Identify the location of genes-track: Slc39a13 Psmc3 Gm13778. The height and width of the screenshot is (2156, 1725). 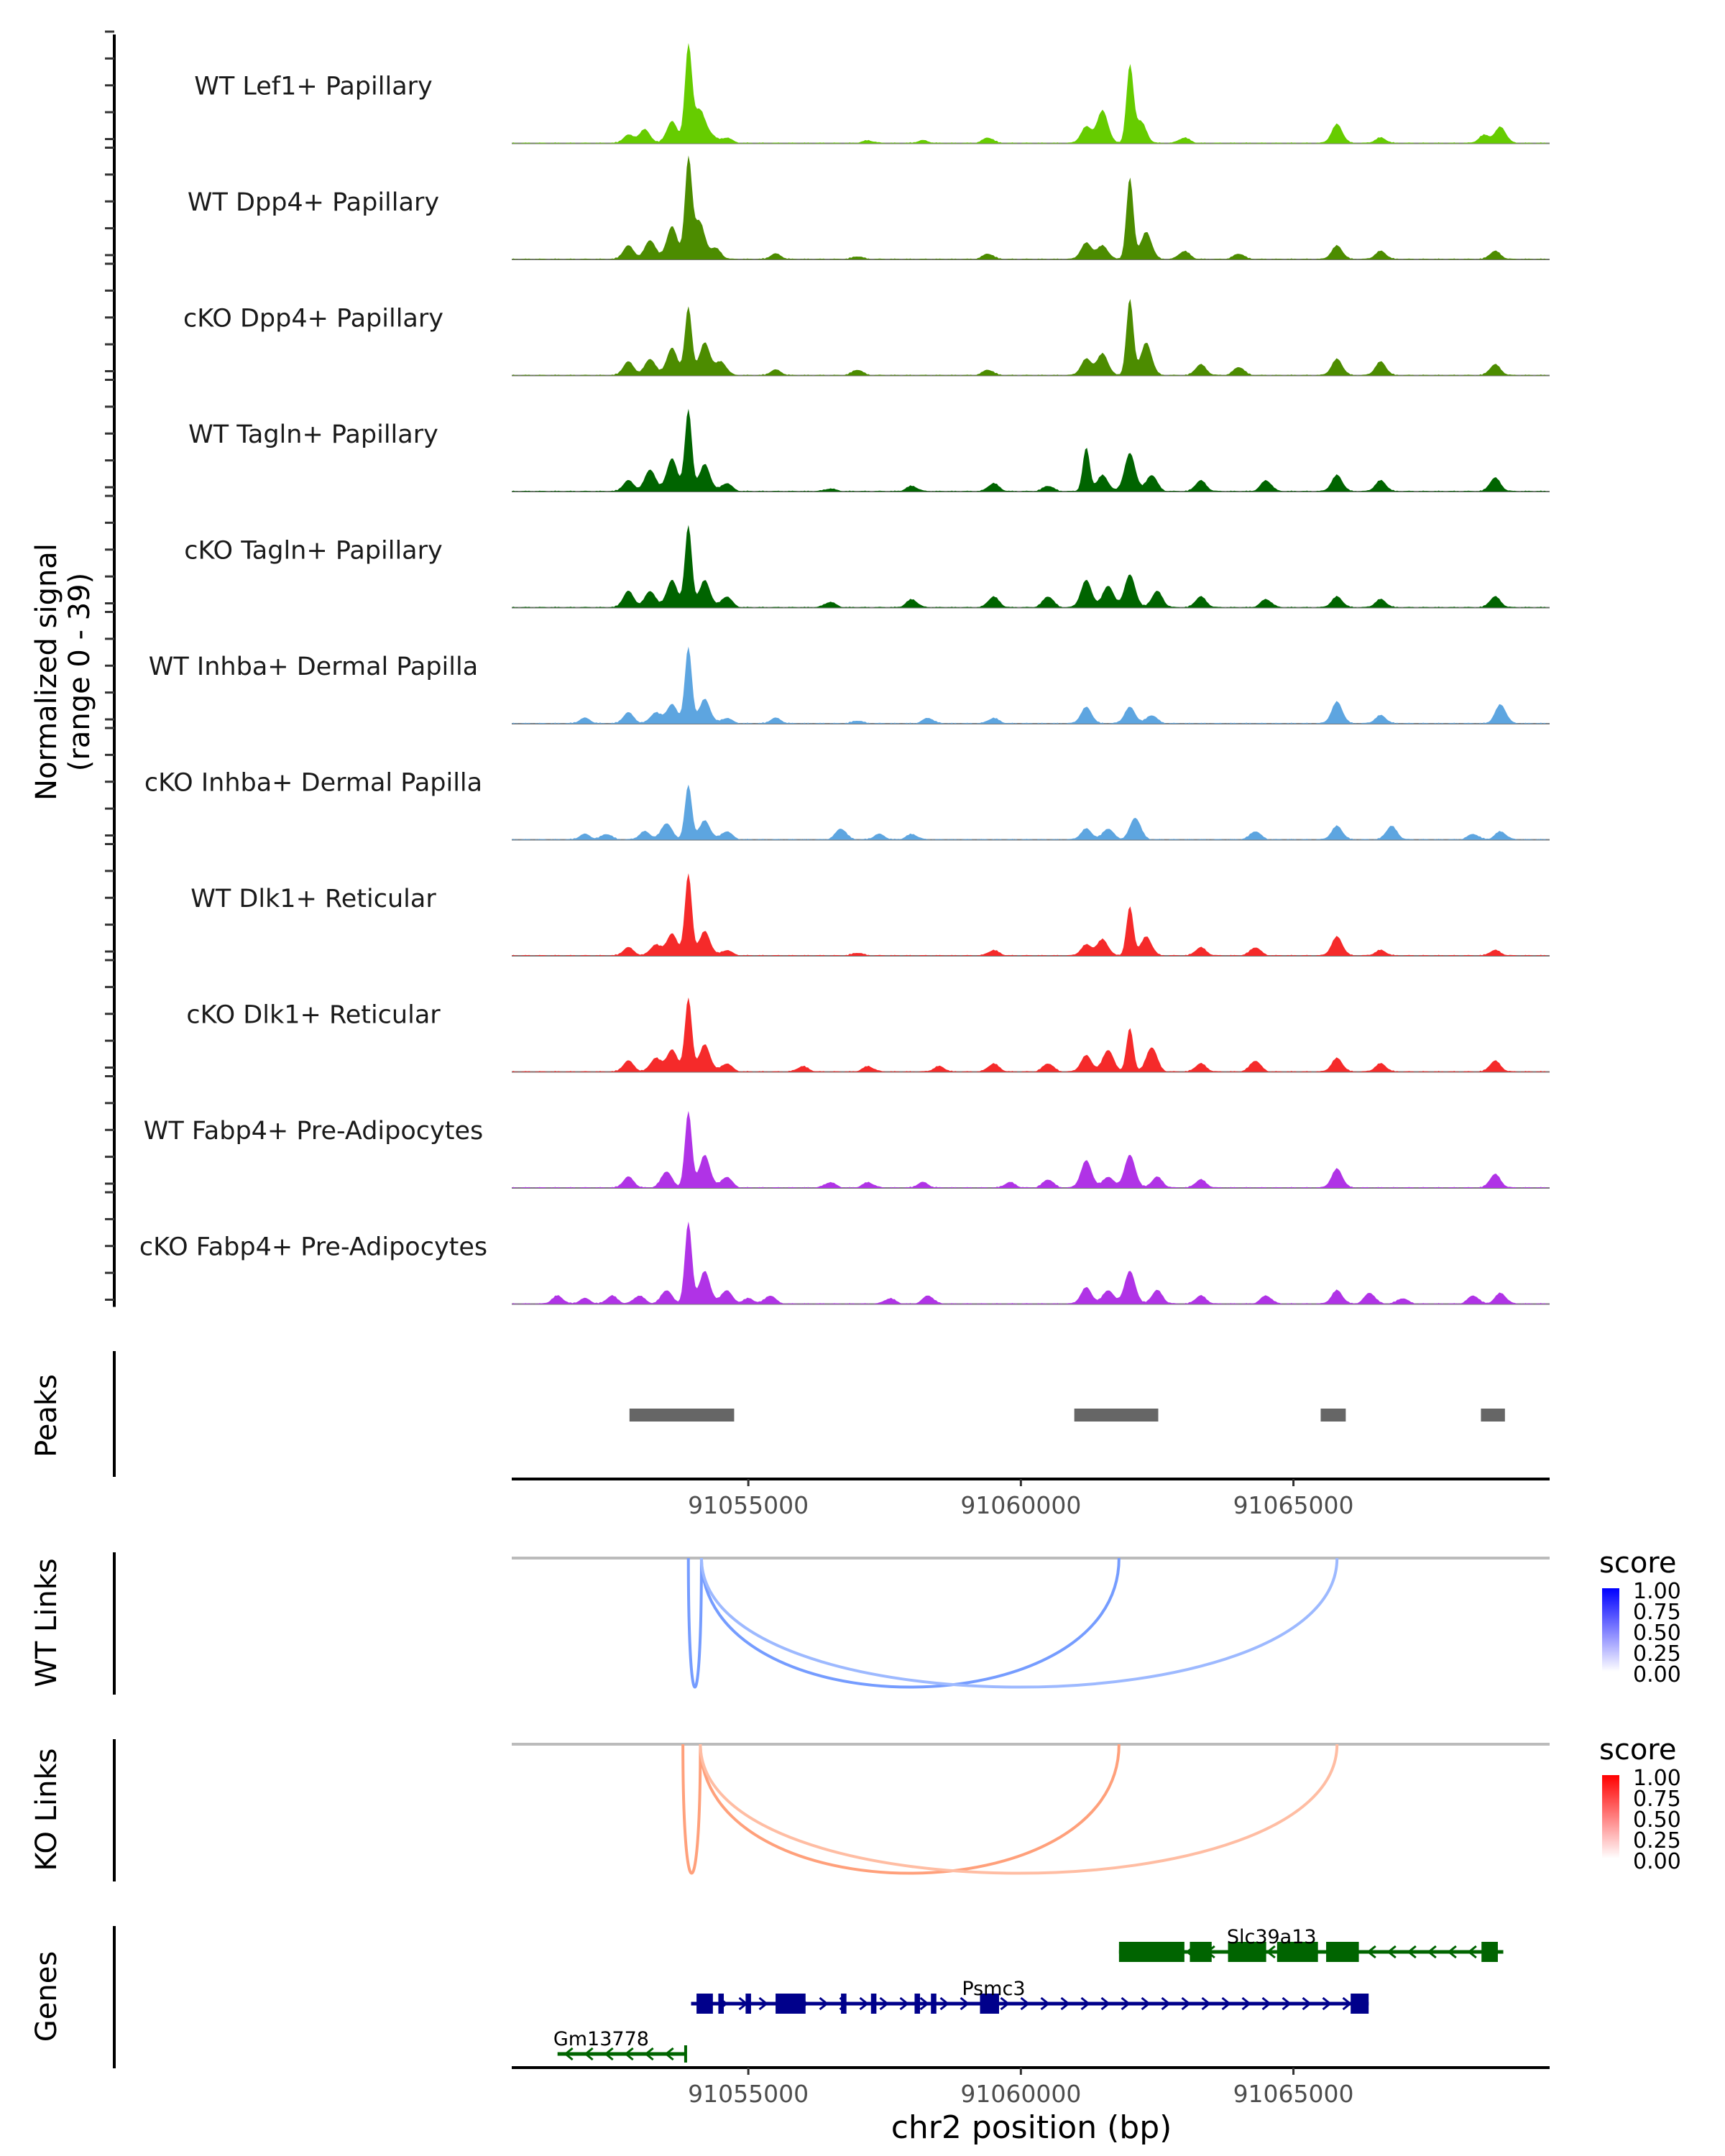
(1028, 1994).